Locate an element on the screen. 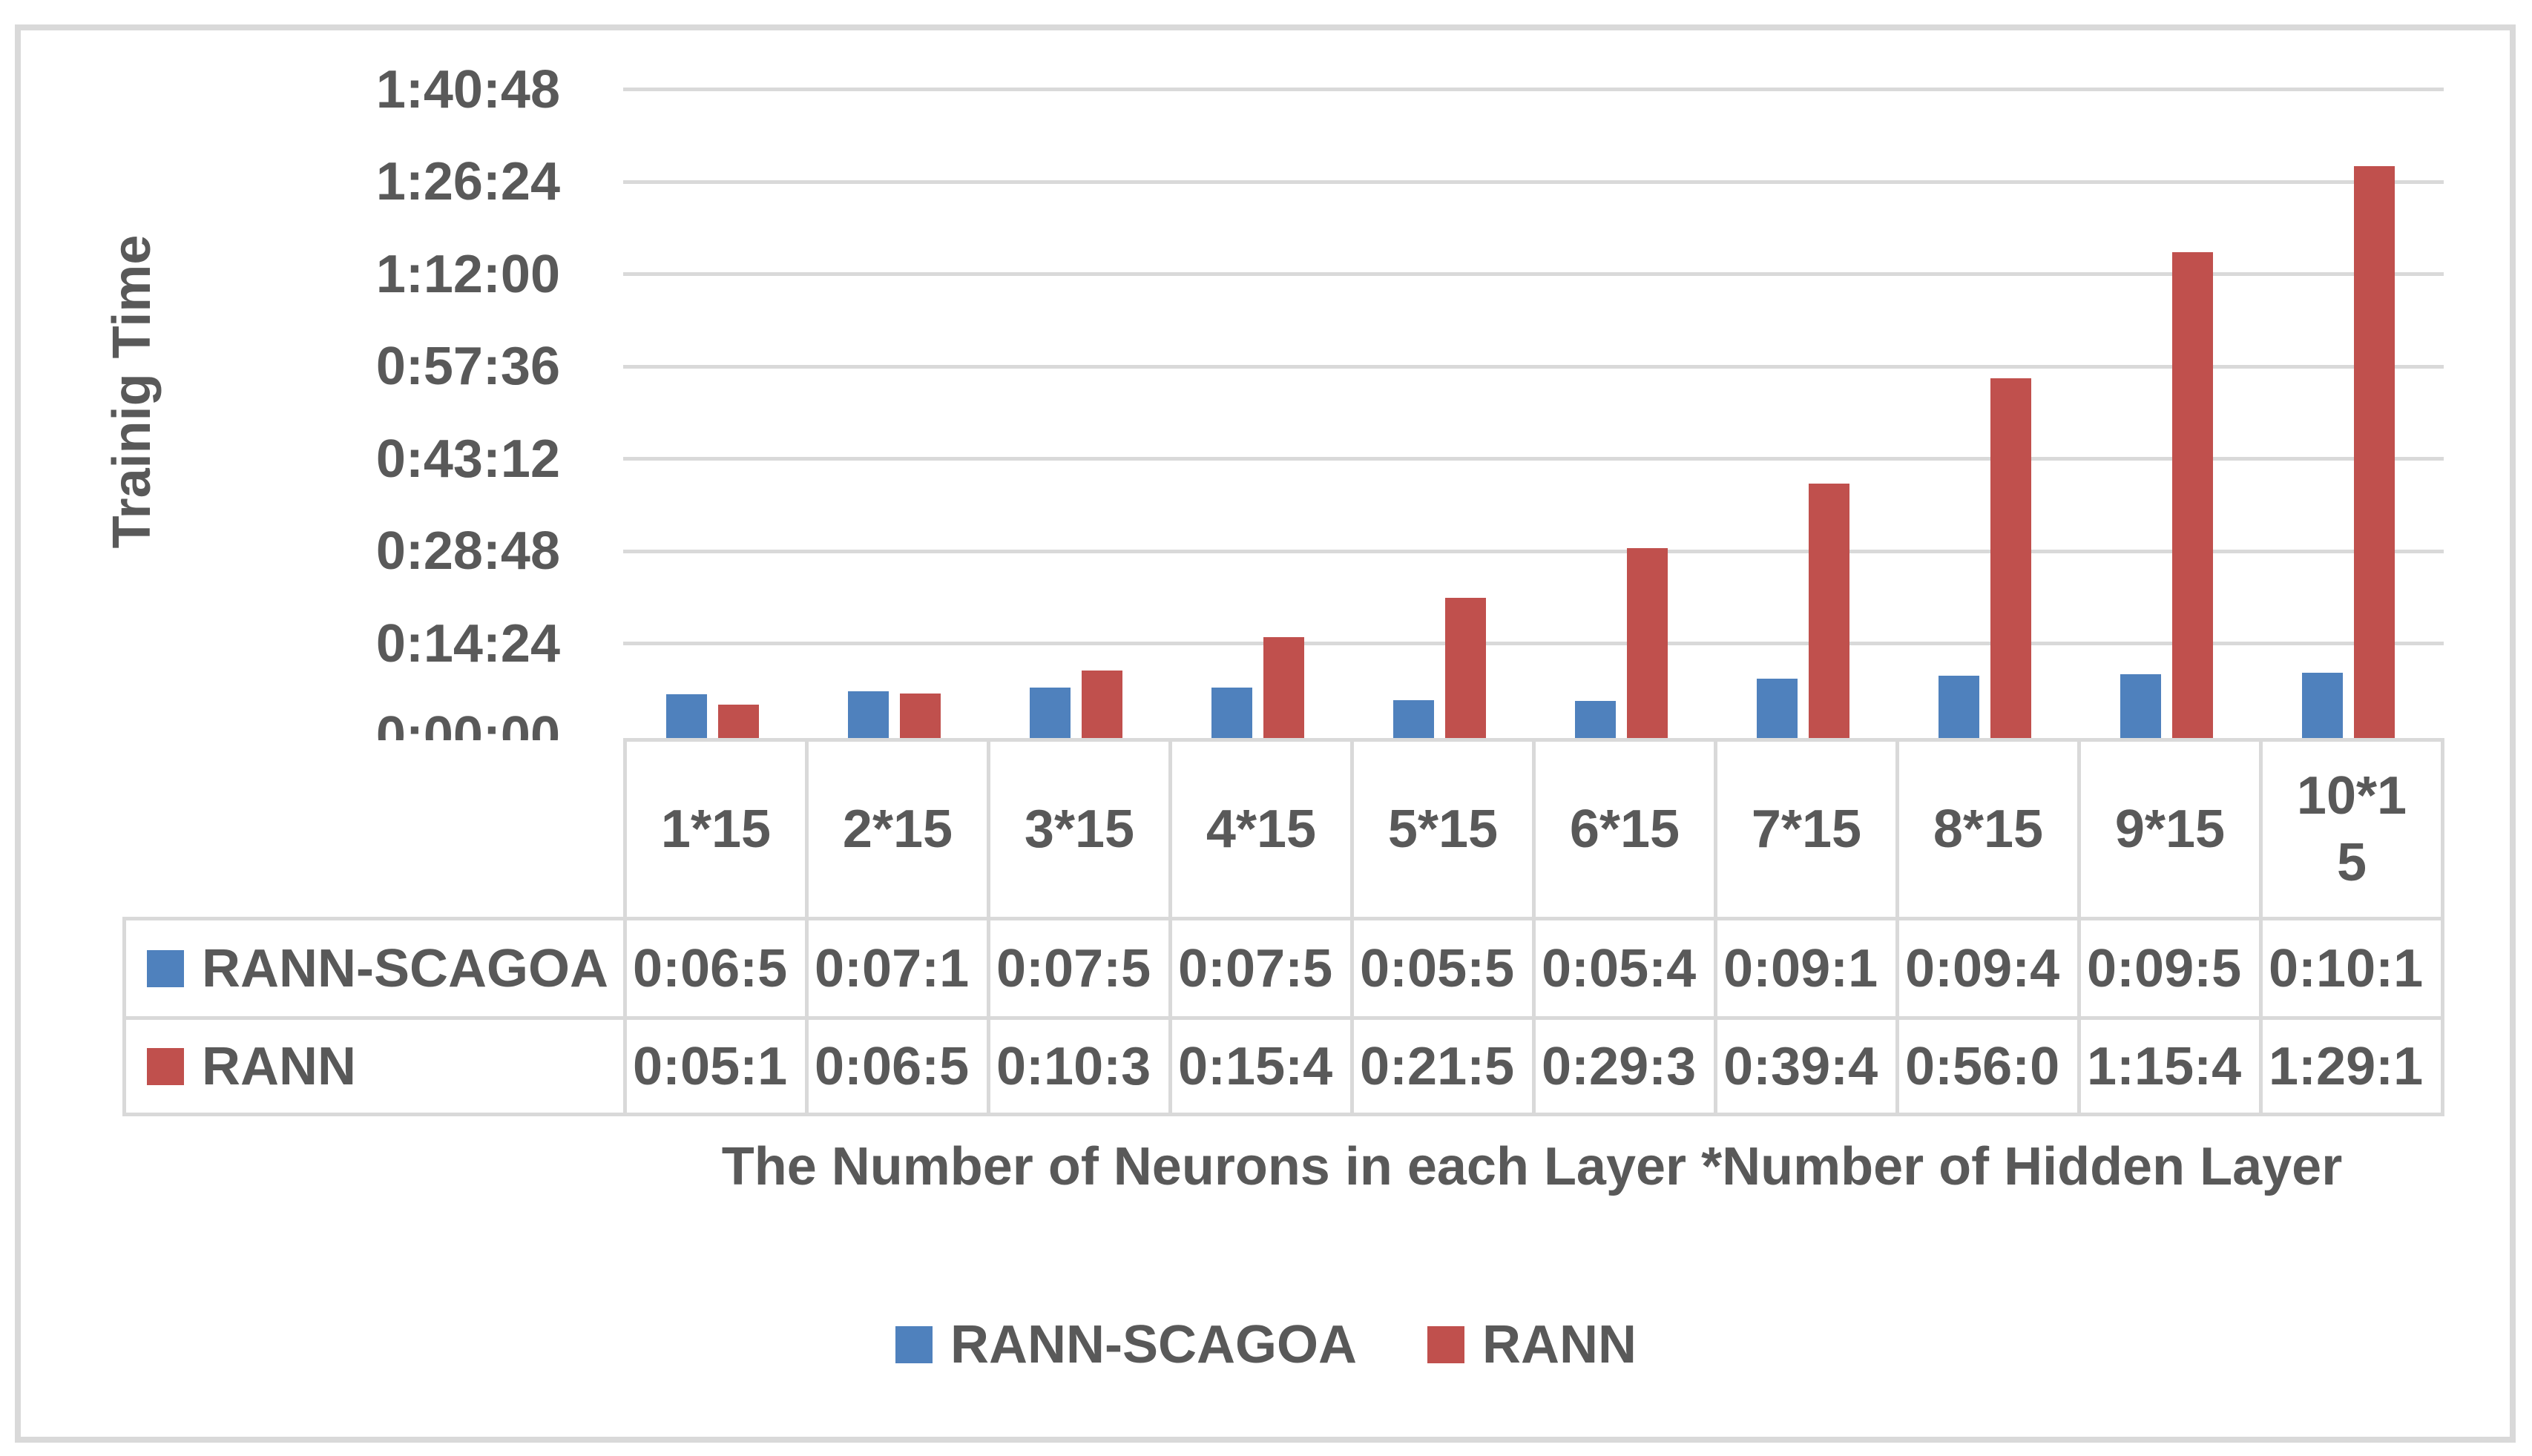  bar-rann-scagoa-10*15 is located at coordinates (2322, 706).